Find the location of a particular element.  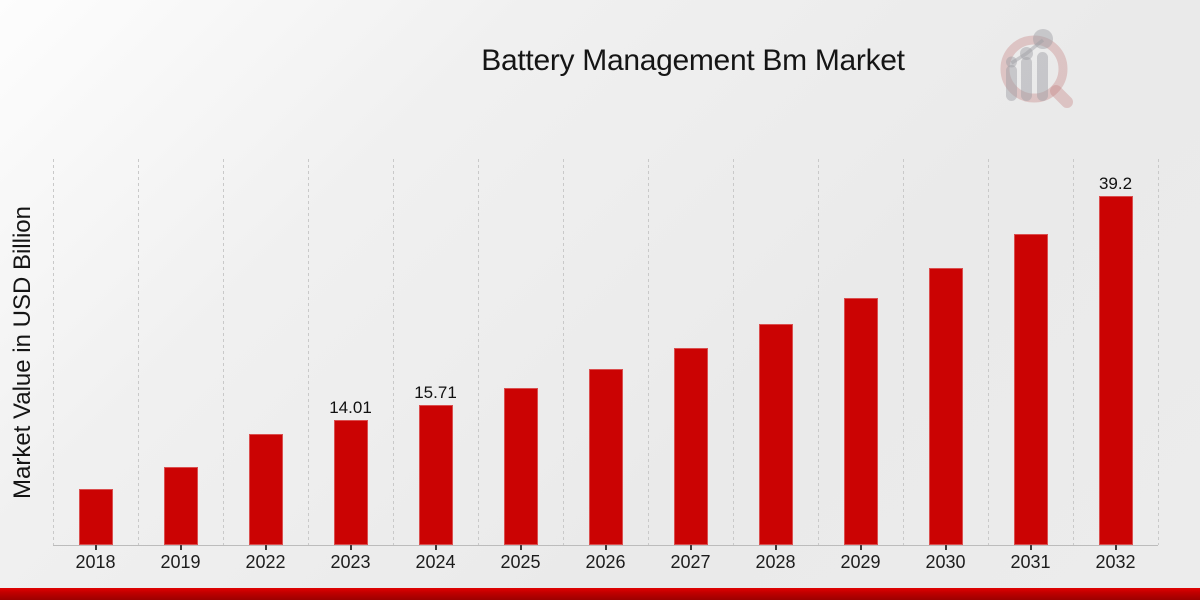

x-axis-label-2025: 2025 is located at coordinates (520, 562).